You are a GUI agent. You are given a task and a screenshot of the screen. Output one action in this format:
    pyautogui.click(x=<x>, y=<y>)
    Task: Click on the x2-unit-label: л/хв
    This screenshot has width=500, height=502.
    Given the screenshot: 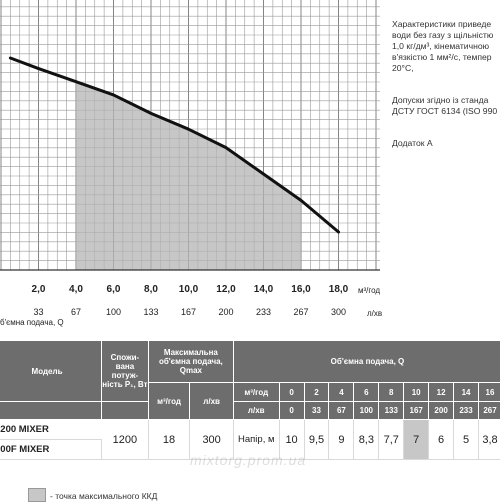 What is the action you would take?
    pyautogui.click(x=374, y=313)
    